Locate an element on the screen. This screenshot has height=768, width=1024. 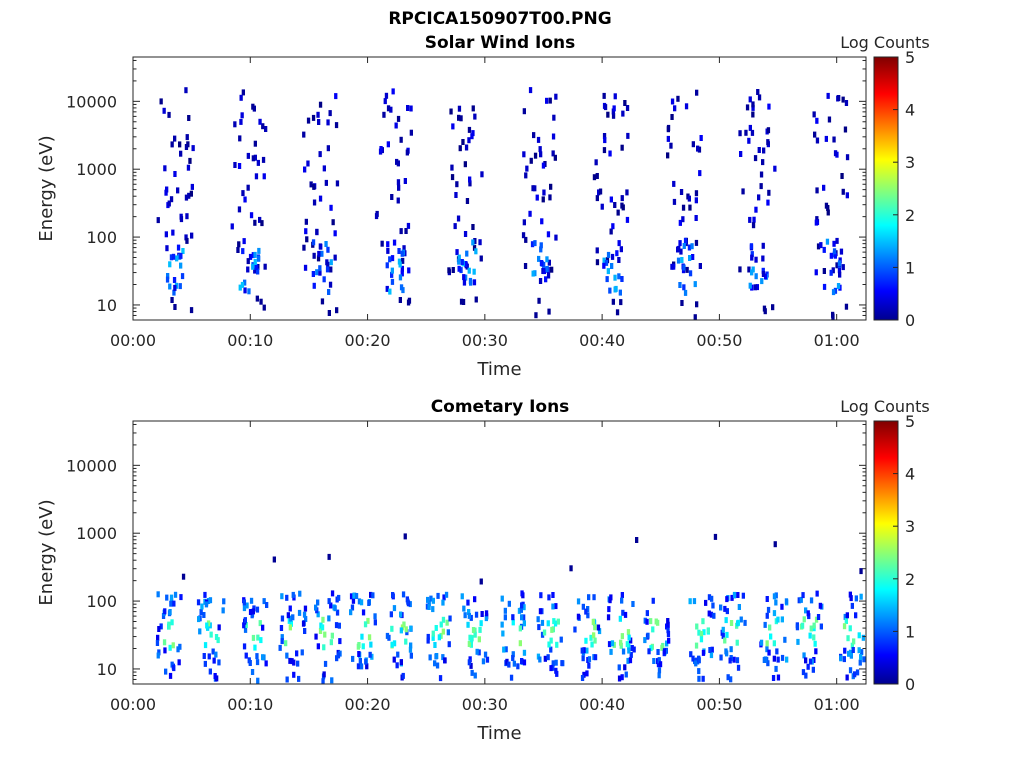
colorbar-gradient is located at coordinates (886, 188).